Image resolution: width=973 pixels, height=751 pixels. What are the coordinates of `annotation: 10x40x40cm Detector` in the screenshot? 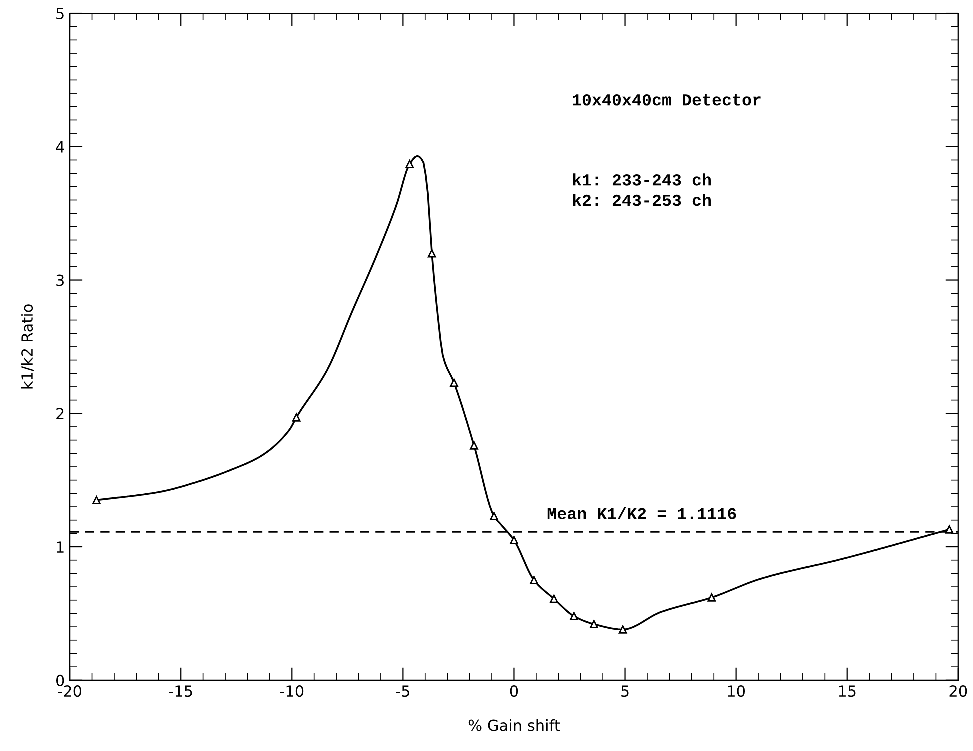 It's located at (667, 100).